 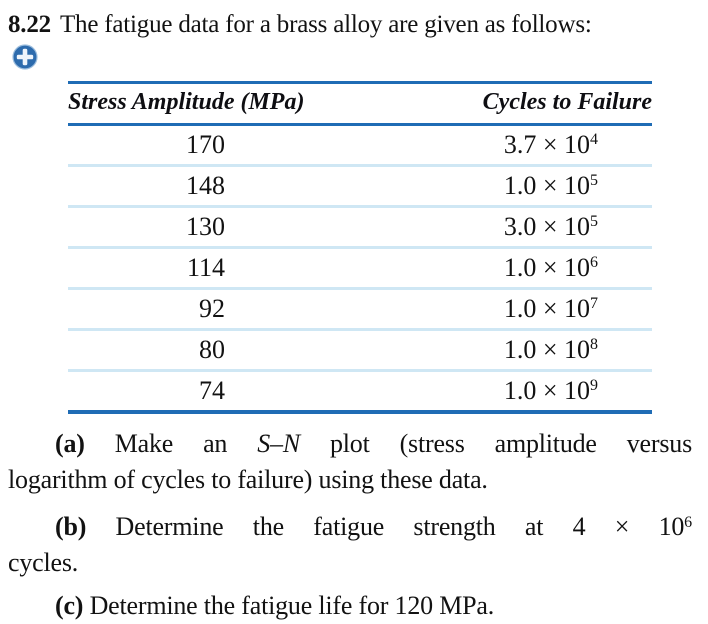 What do you see at coordinates (228, 268) in the screenshot?
I see `stress-value: 114` at bounding box center [228, 268].